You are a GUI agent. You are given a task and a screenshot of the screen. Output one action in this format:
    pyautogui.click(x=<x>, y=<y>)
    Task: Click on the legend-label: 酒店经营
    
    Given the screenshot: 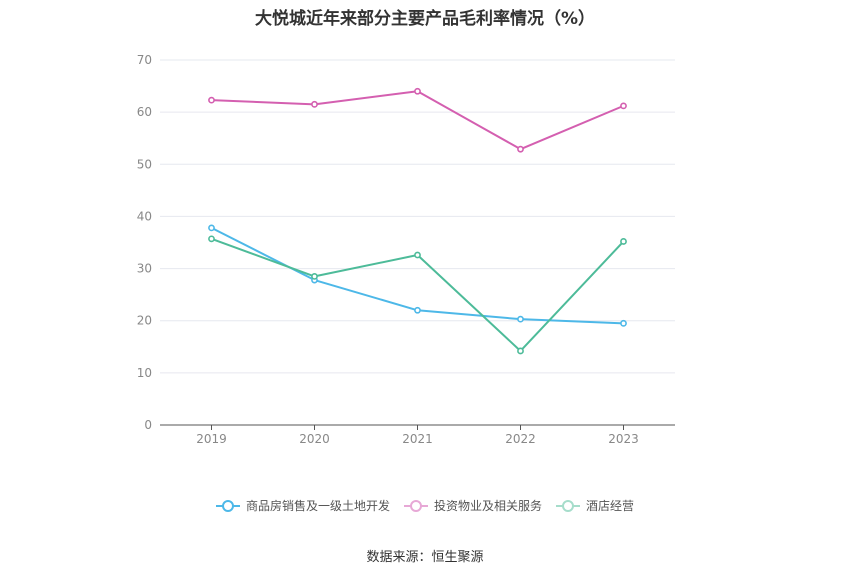 What is the action you would take?
    pyautogui.click(x=610, y=506)
    